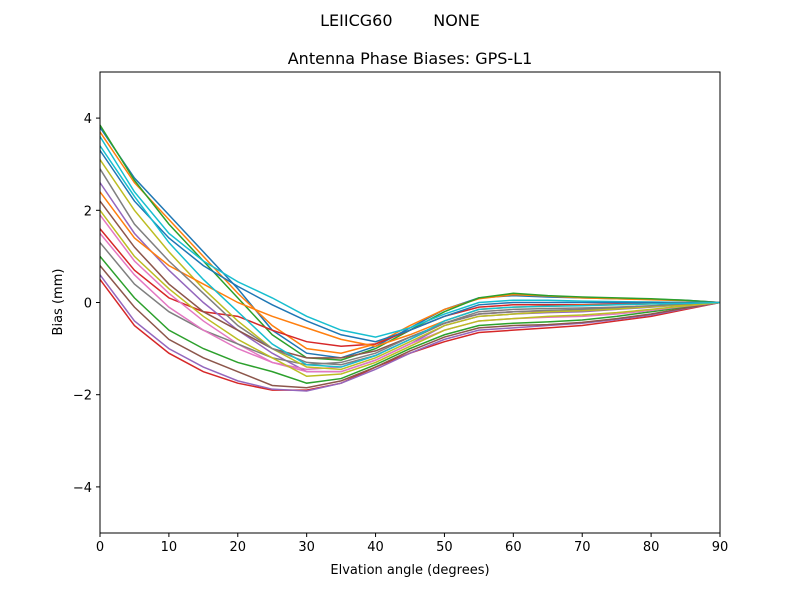 This screenshot has height=604, width=800. I want to click on x-axis-label: Elvation angle (degrees), so click(409, 570).